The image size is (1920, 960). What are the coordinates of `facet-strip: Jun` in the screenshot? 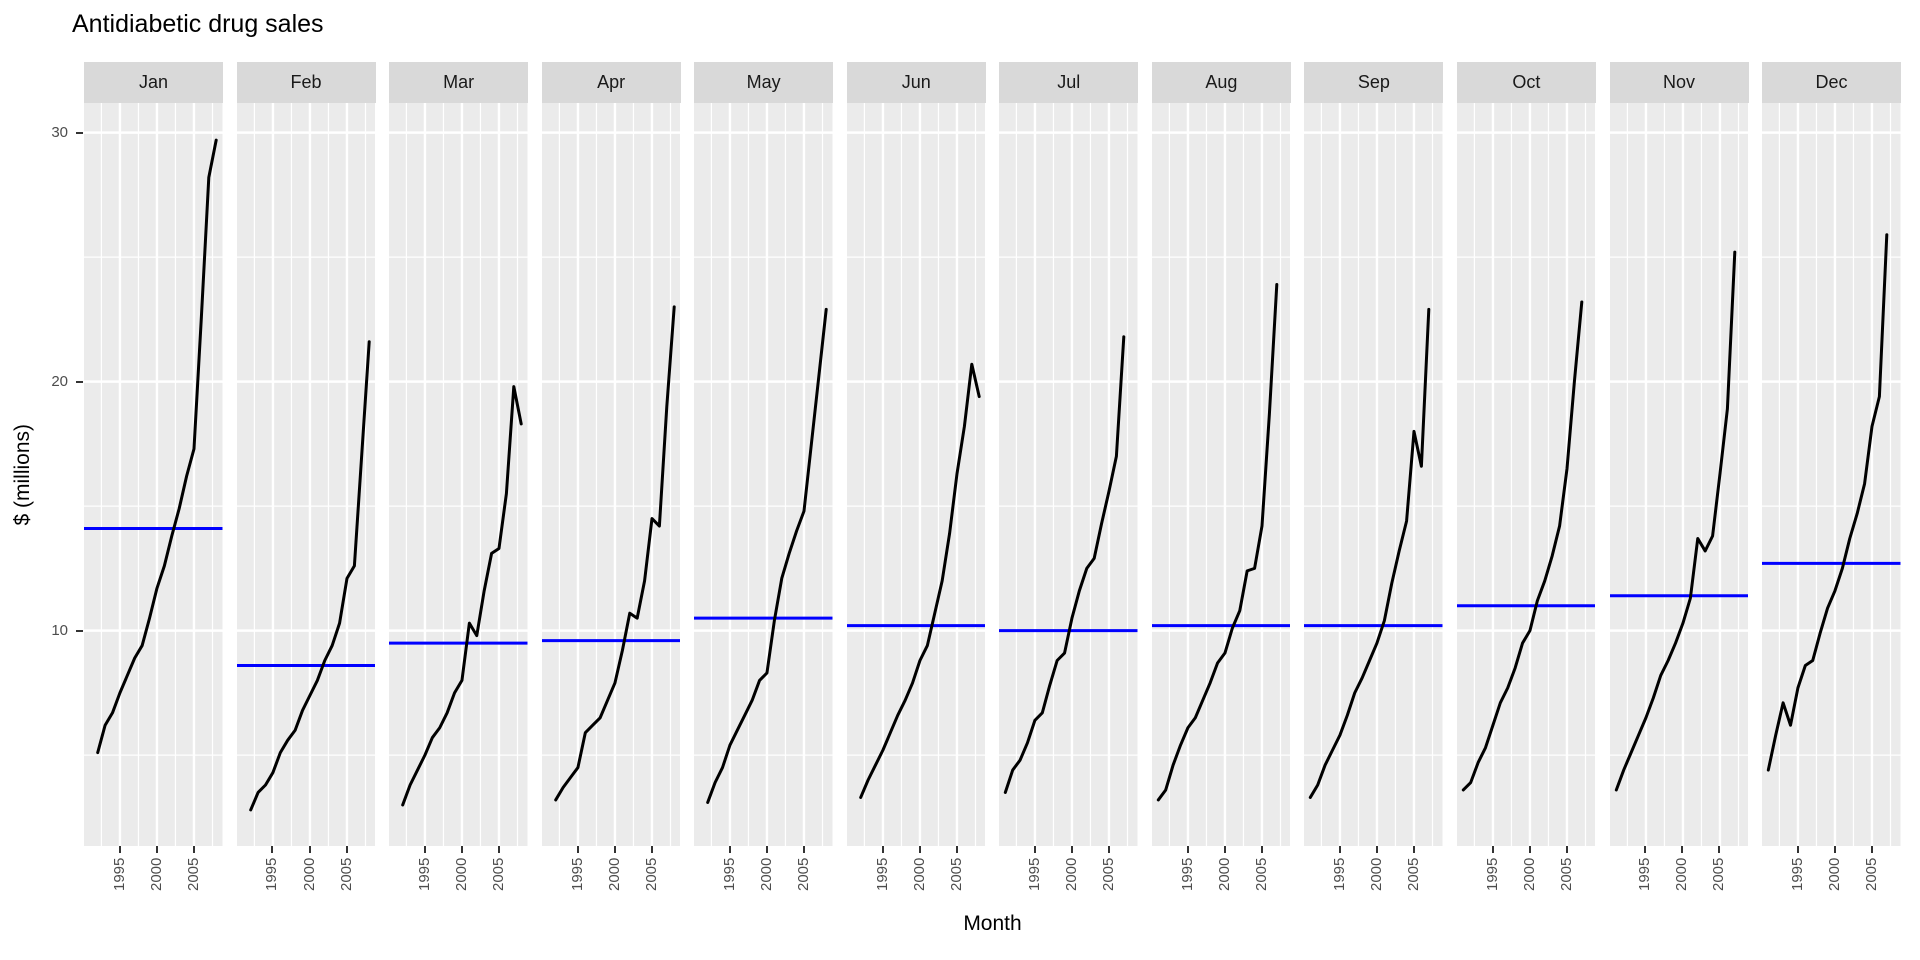 It's located at (916, 82).